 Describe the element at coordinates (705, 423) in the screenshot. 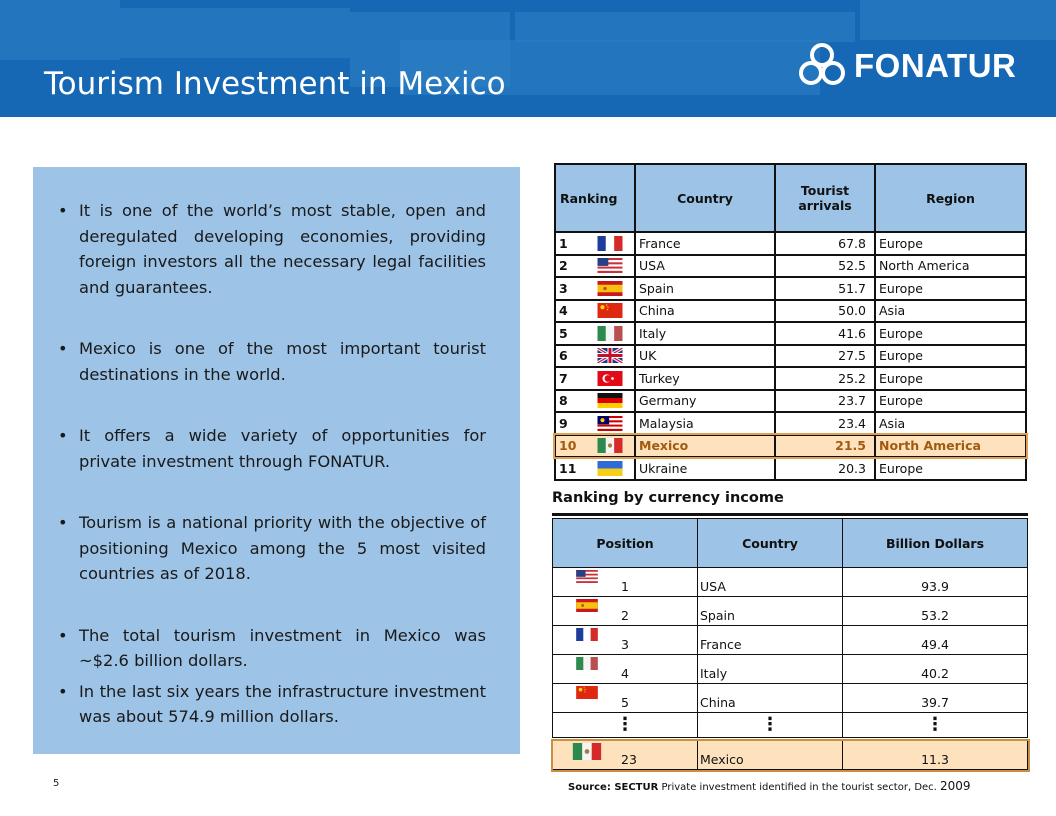

I see `country-name: Malaysia` at that location.